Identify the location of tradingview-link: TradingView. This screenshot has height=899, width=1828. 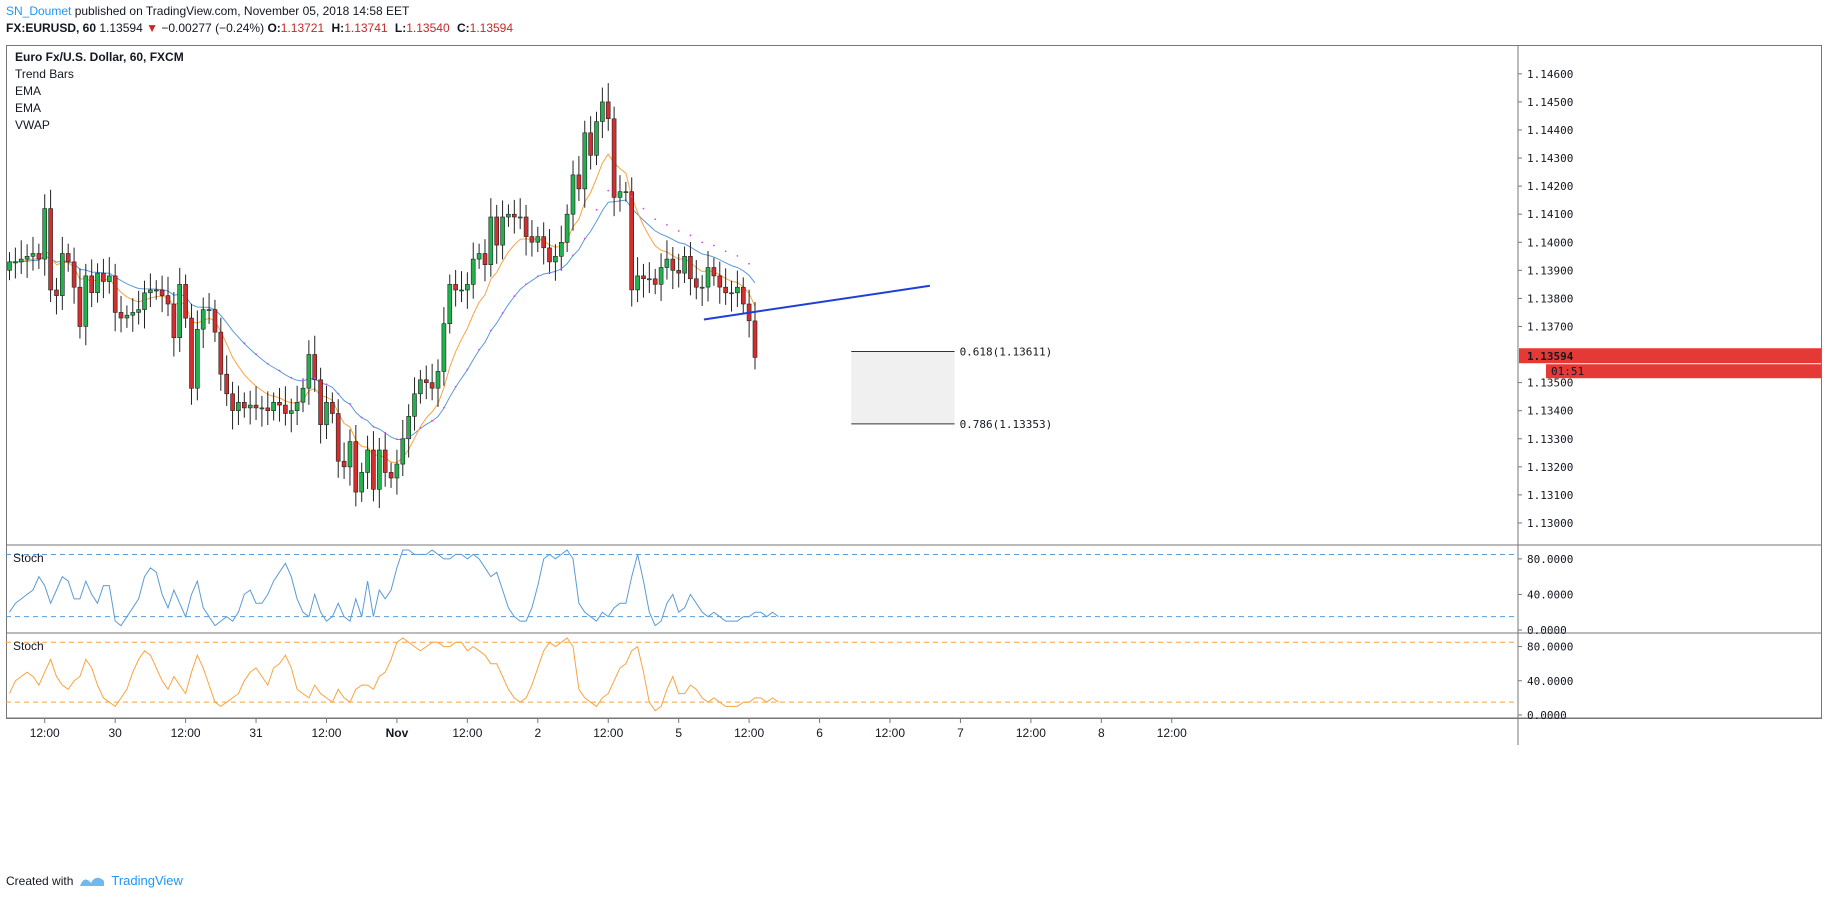
(147, 880).